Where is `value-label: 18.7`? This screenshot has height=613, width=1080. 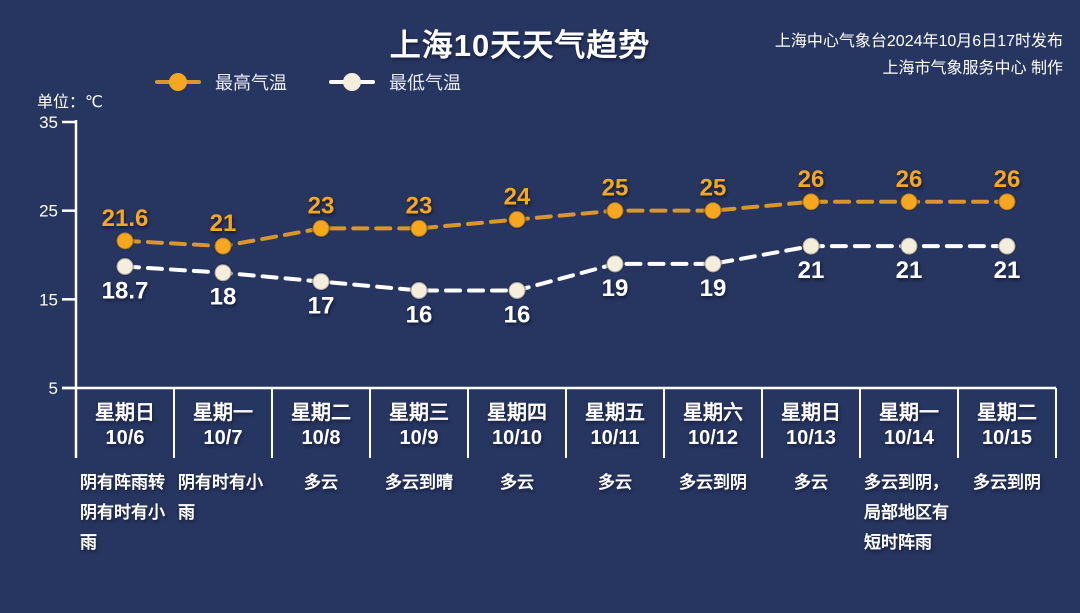
value-label: 18.7 is located at coordinates (125, 291).